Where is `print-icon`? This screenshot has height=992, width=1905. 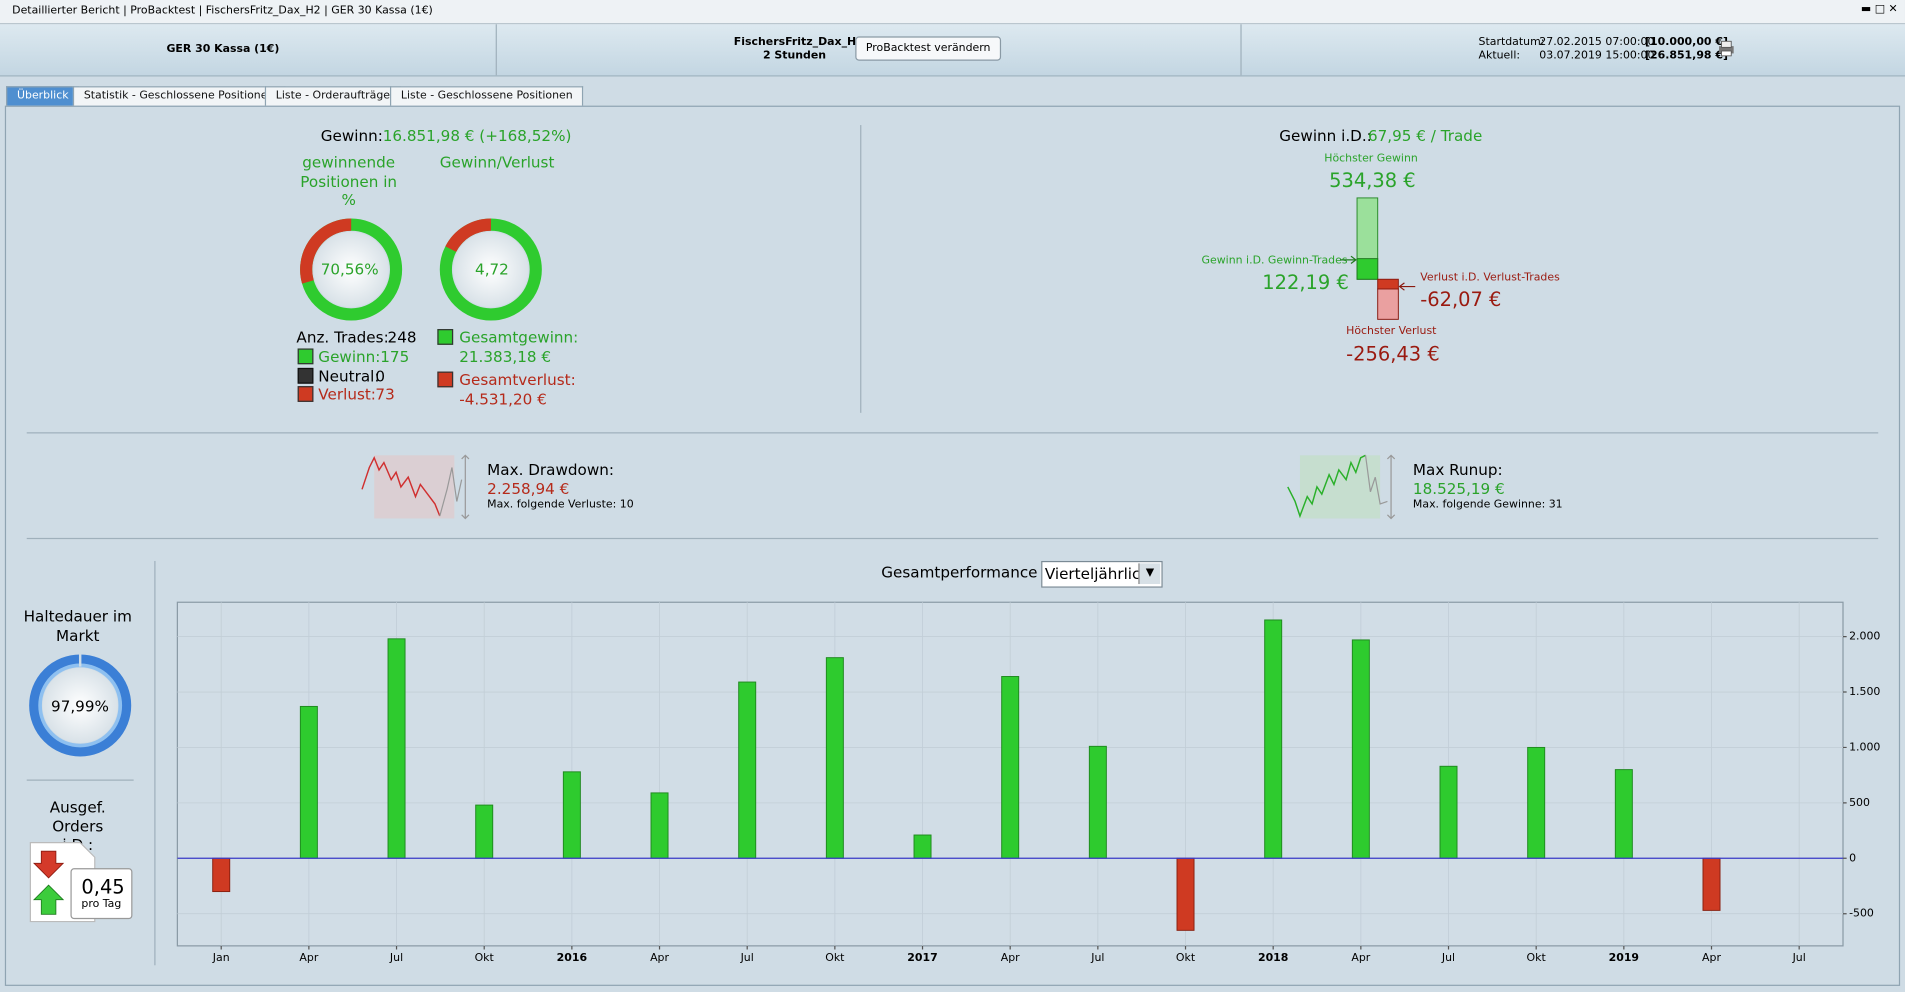 print-icon is located at coordinates (1726, 48).